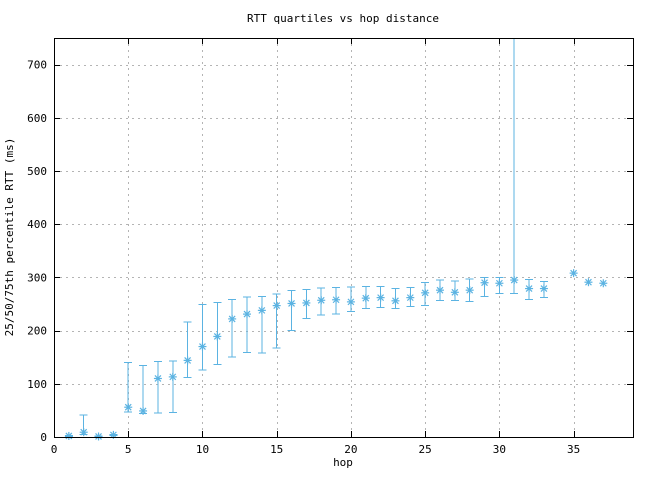  Describe the element at coordinates (37, 65) in the screenshot. I see `y-tick-label: 700` at that location.